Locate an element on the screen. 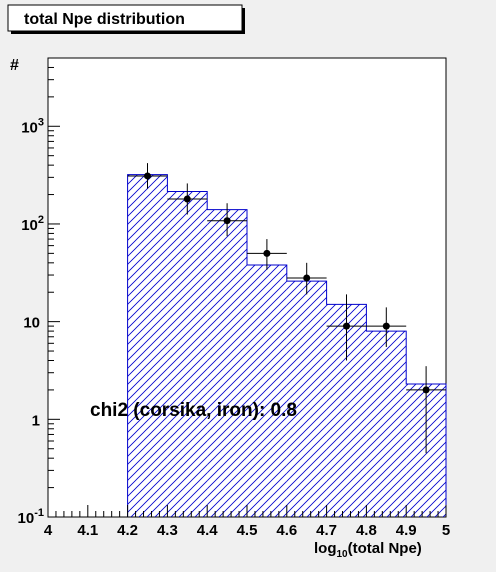  x-tick-label: 4 is located at coordinates (48, 530).